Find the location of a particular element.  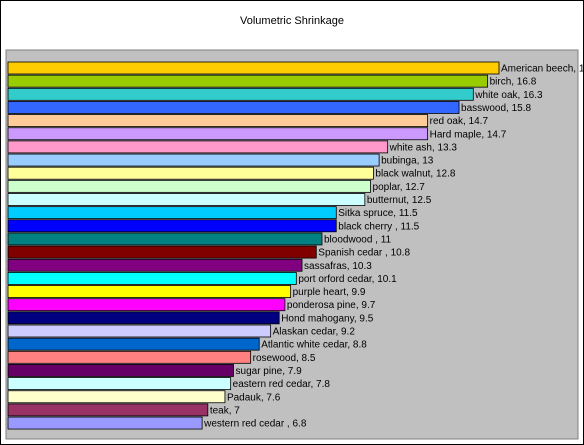

bar-label: rosewood, 8.5 is located at coordinates (284, 358).